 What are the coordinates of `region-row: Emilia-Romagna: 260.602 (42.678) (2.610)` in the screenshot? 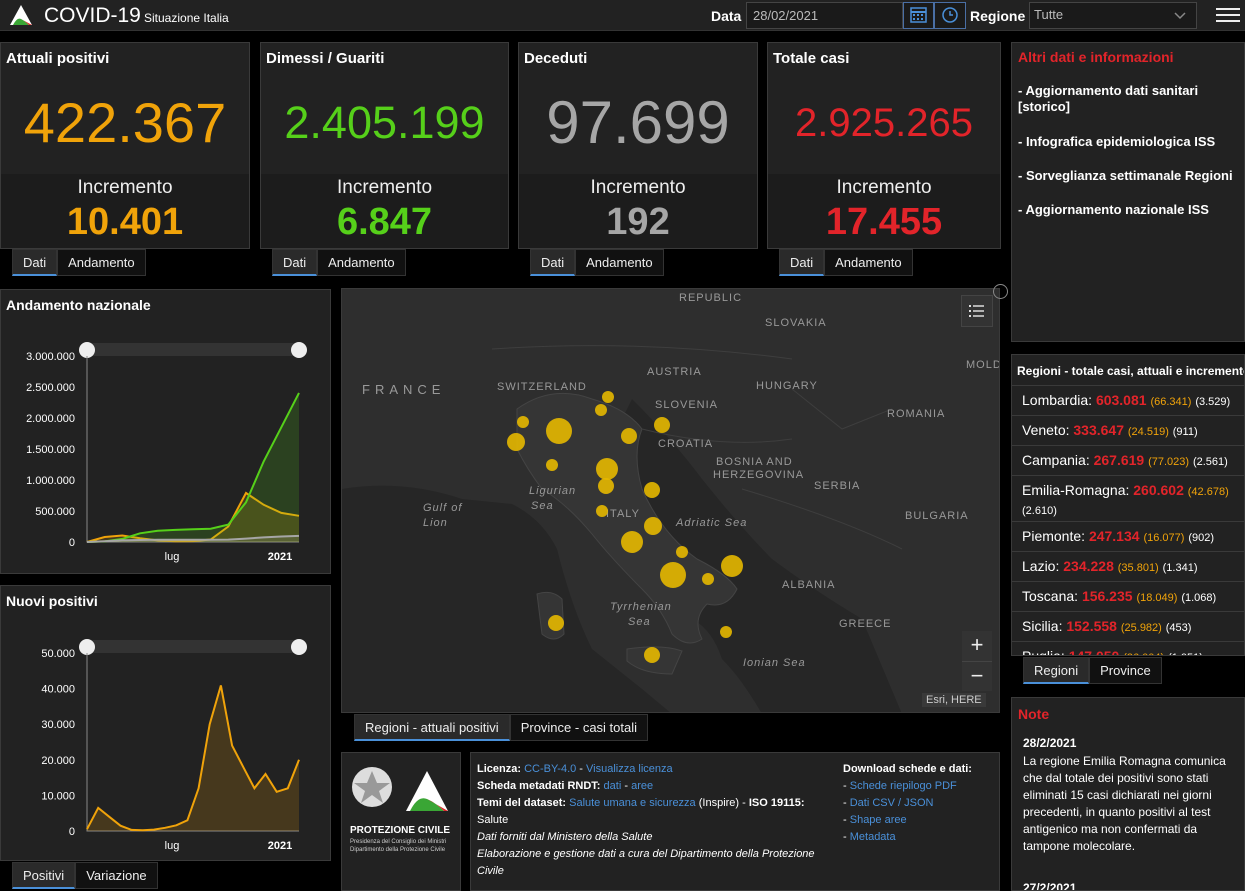 It's located at (1128, 498).